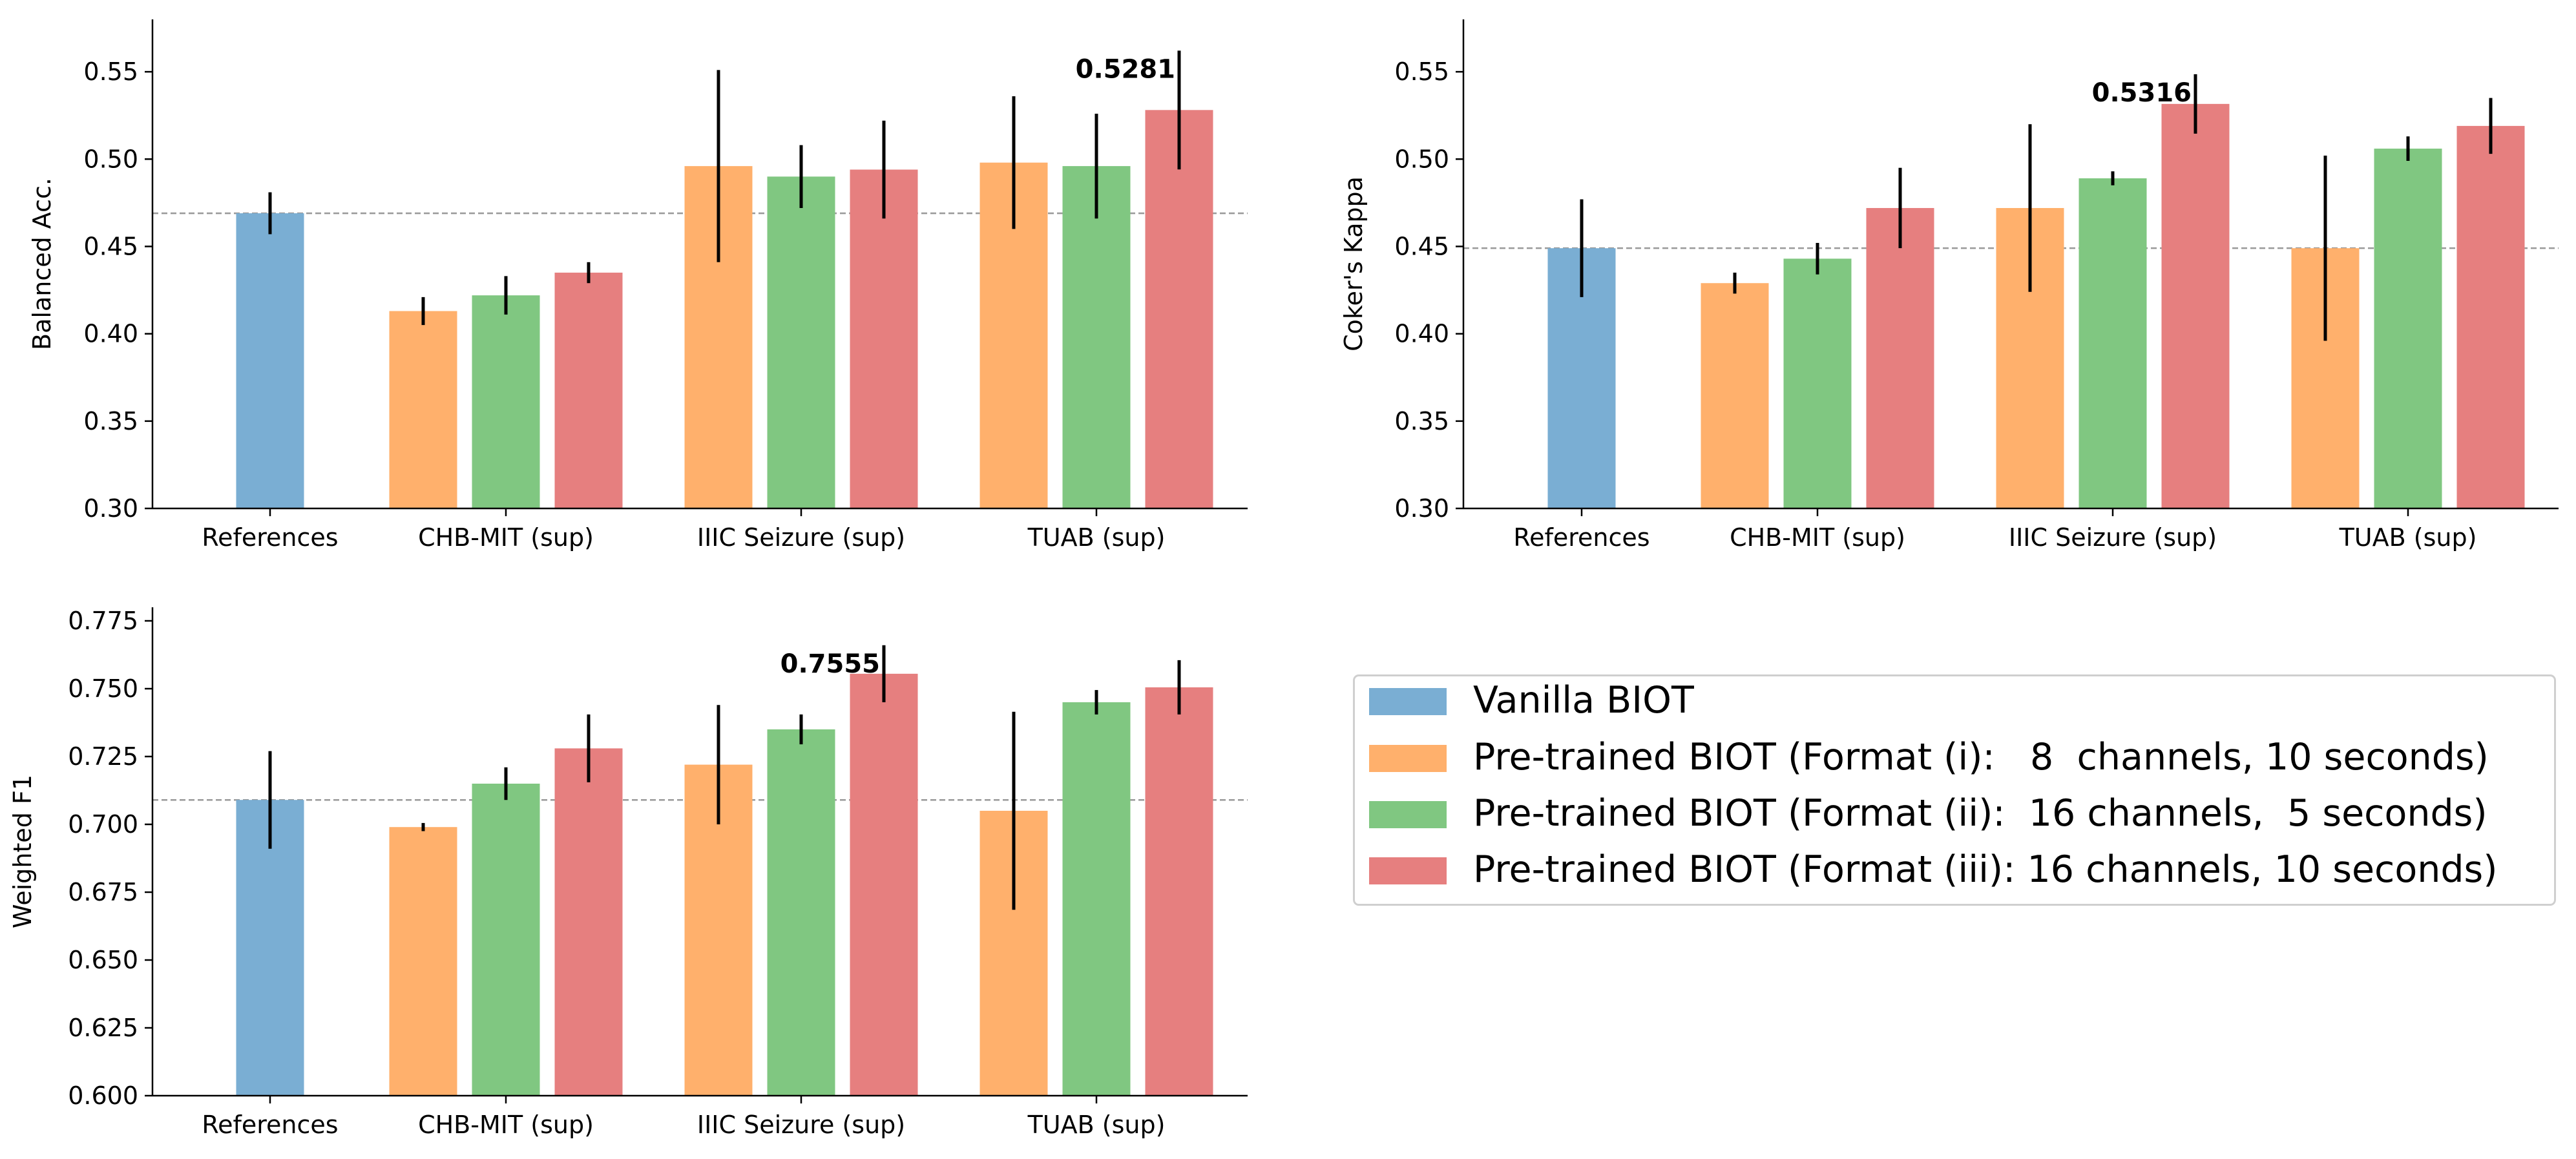 The image size is (2576, 1159). What do you see at coordinates (1408, 870) in the screenshot?
I see `legend-swatch-format_iii` at bounding box center [1408, 870].